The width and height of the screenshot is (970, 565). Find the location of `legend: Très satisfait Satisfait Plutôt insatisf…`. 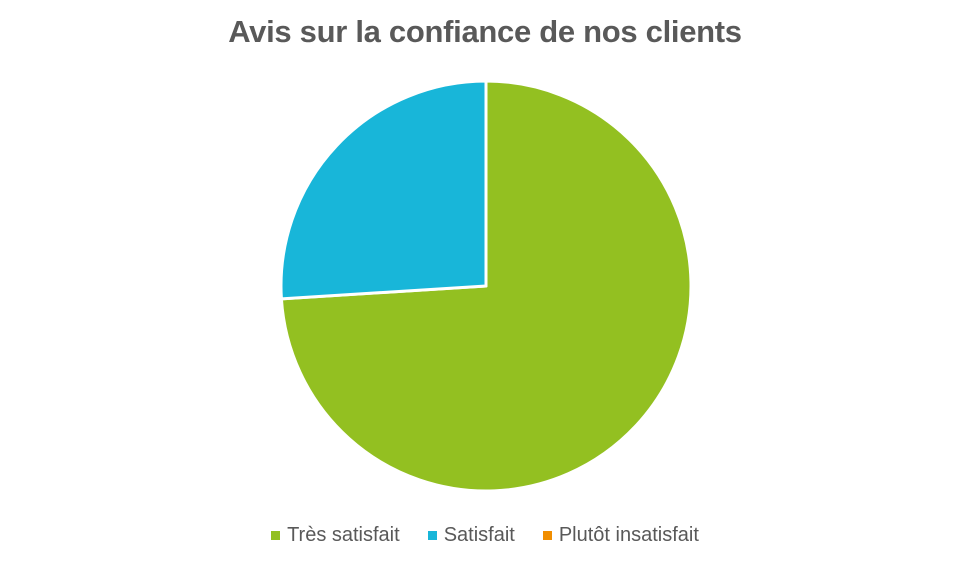

legend: Très satisfait Satisfait Plutôt insatisf… is located at coordinates (485, 535).